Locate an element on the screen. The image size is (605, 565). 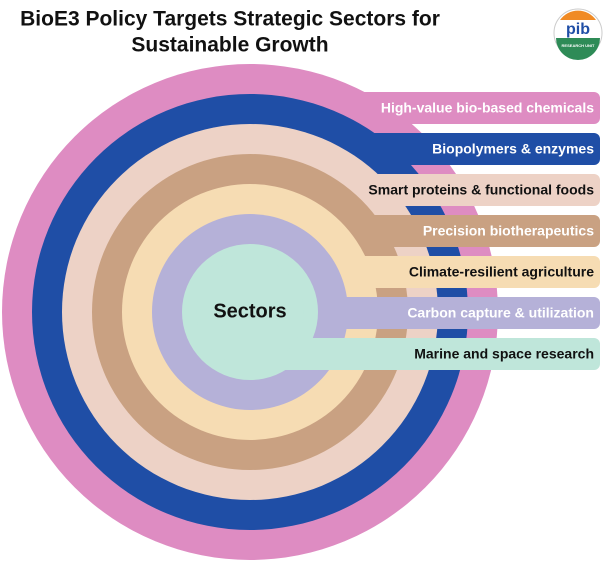
sector-label: Marine and space research is located at coordinates (504, 354).